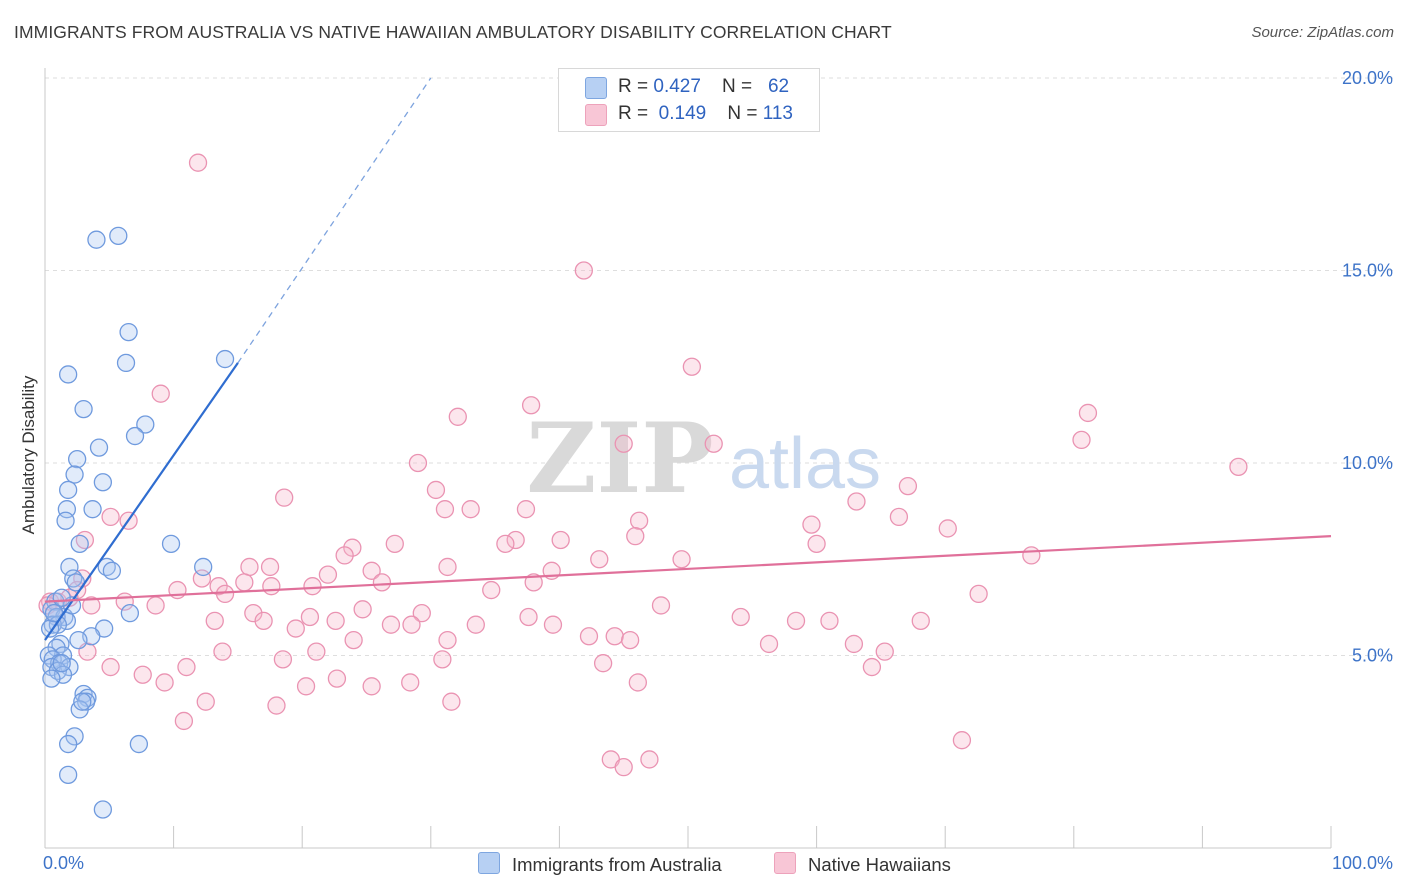 The width and height of the screenshot is (1406, 892). Describe the element at coordinates (617, 864) in the screenshot. I see `bottom-legend-label: Immigrants from Australia` at that location.